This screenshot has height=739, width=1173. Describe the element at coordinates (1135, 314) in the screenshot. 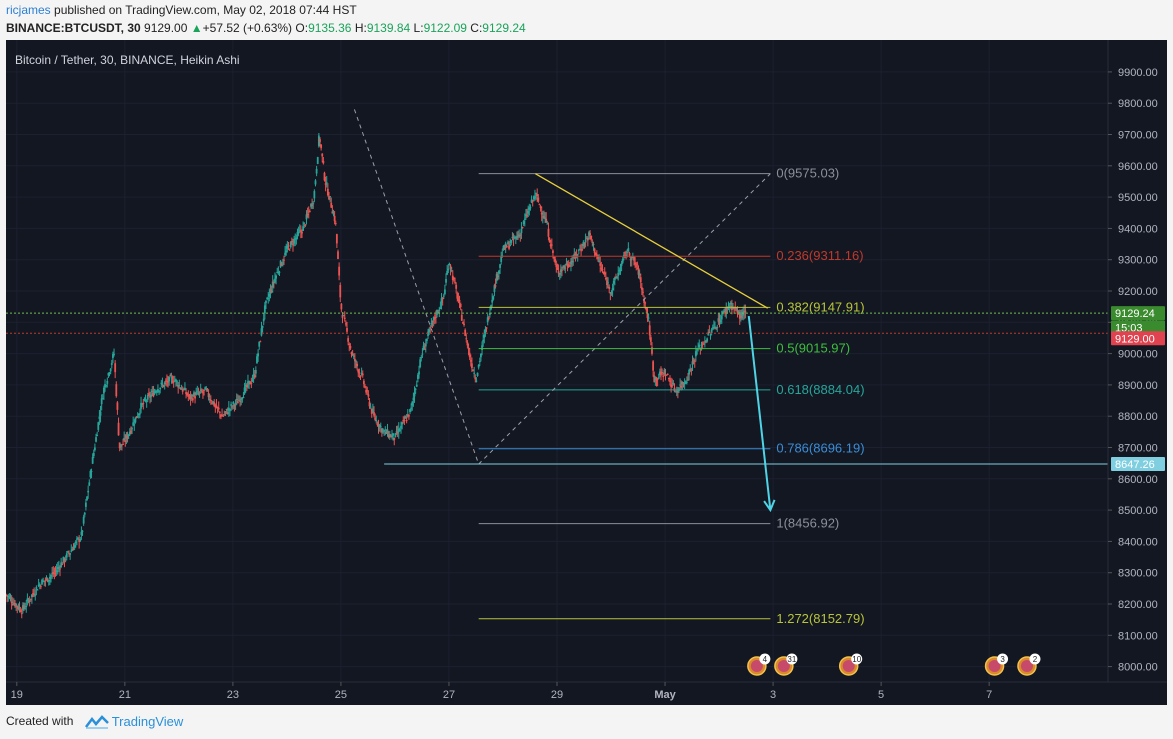

I see `price-tag-label: 9129.24` at that location.